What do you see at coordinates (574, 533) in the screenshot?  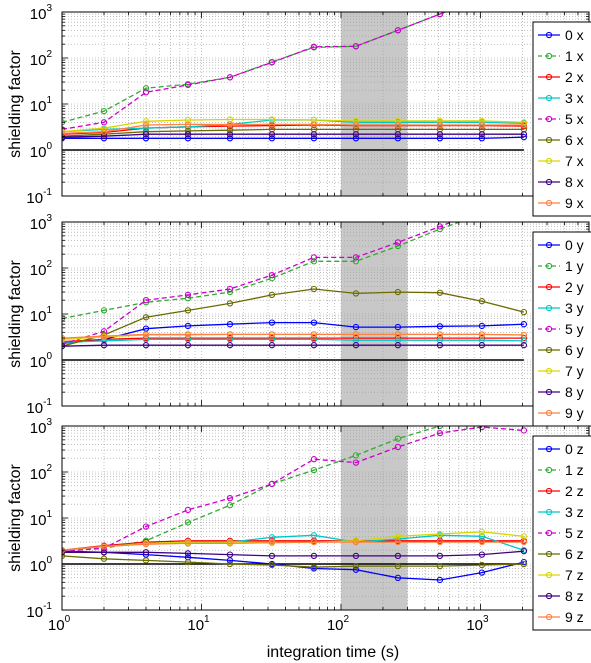 I see `legend-label: 5 z` at bounding box center [574, 533].